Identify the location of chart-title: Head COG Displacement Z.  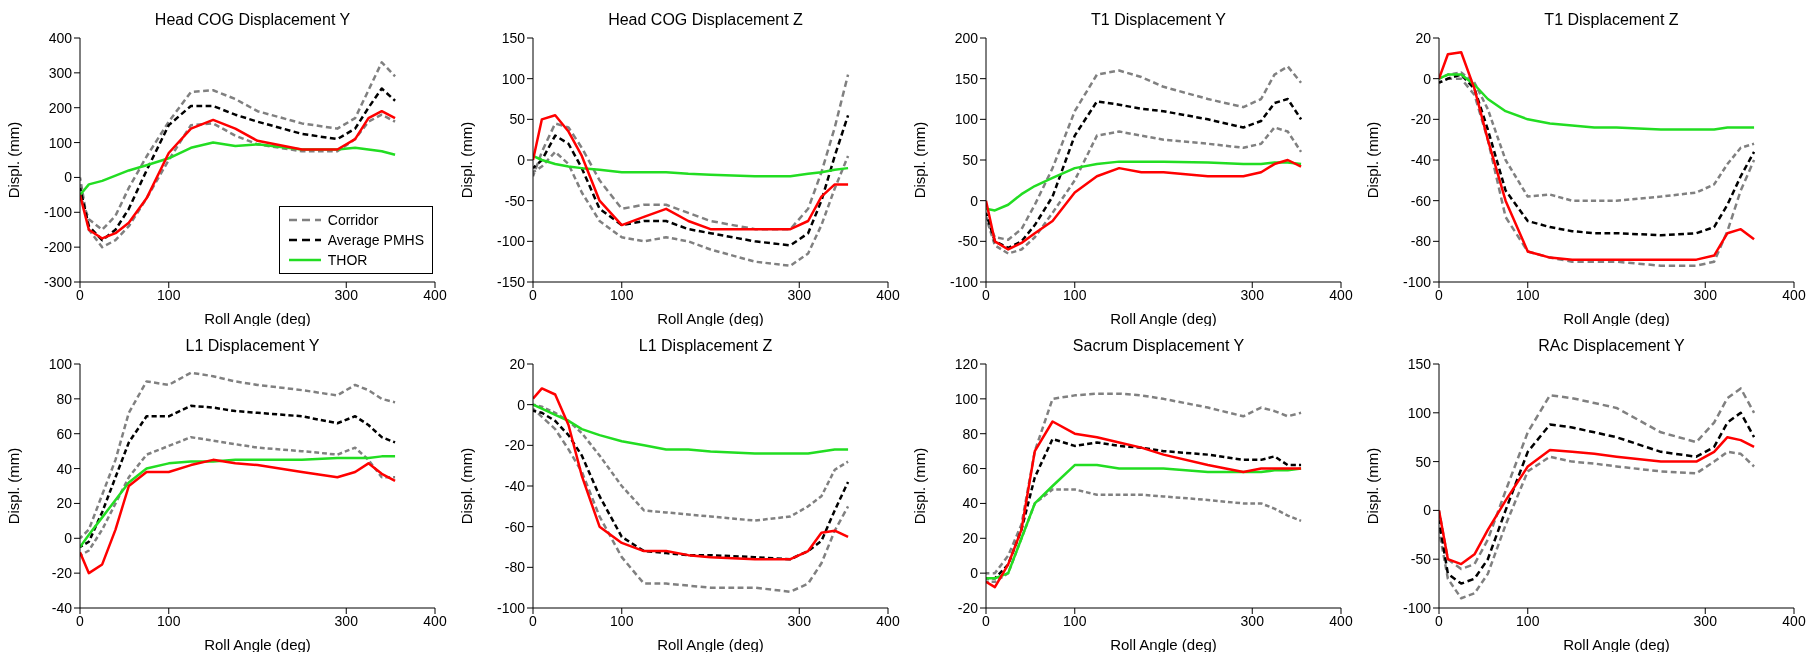
(705, 19).